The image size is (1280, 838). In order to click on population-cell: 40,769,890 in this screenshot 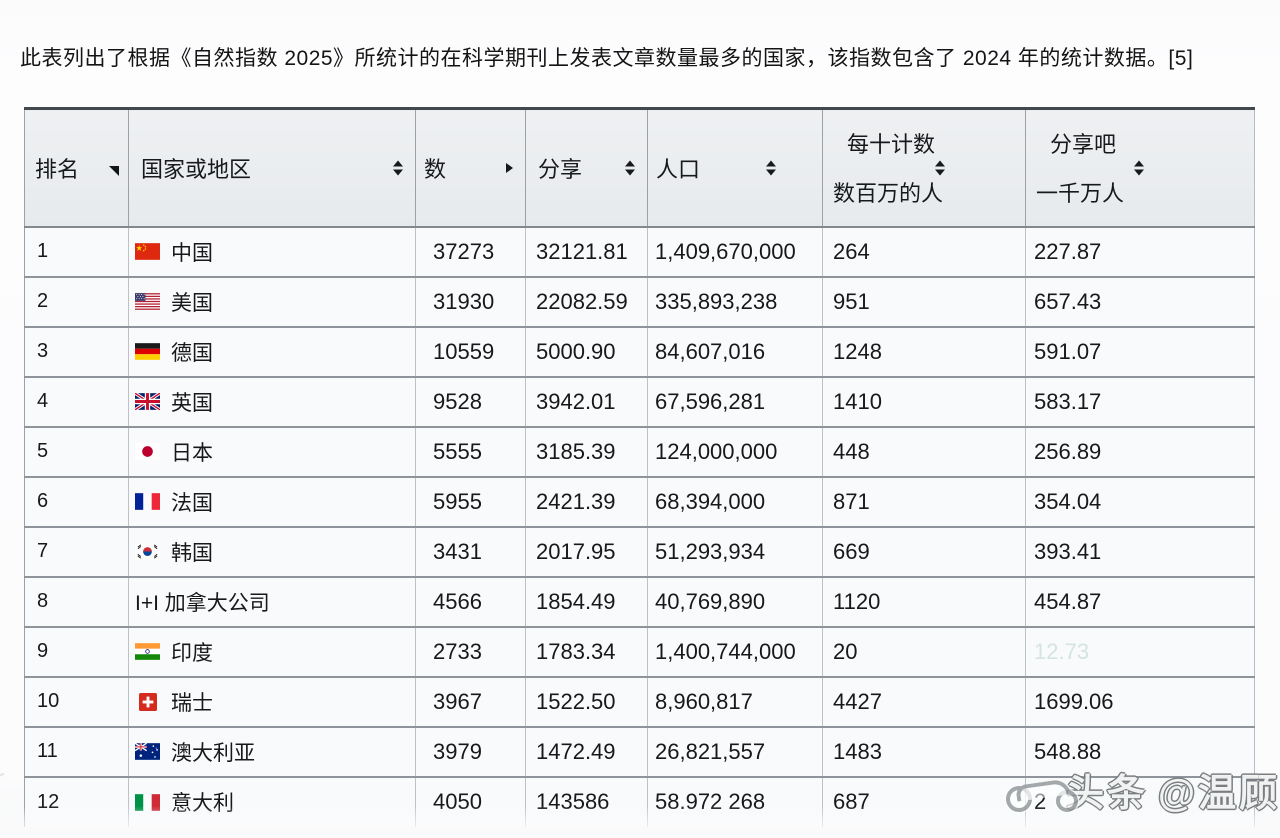, I will do `click(735, 601)`.